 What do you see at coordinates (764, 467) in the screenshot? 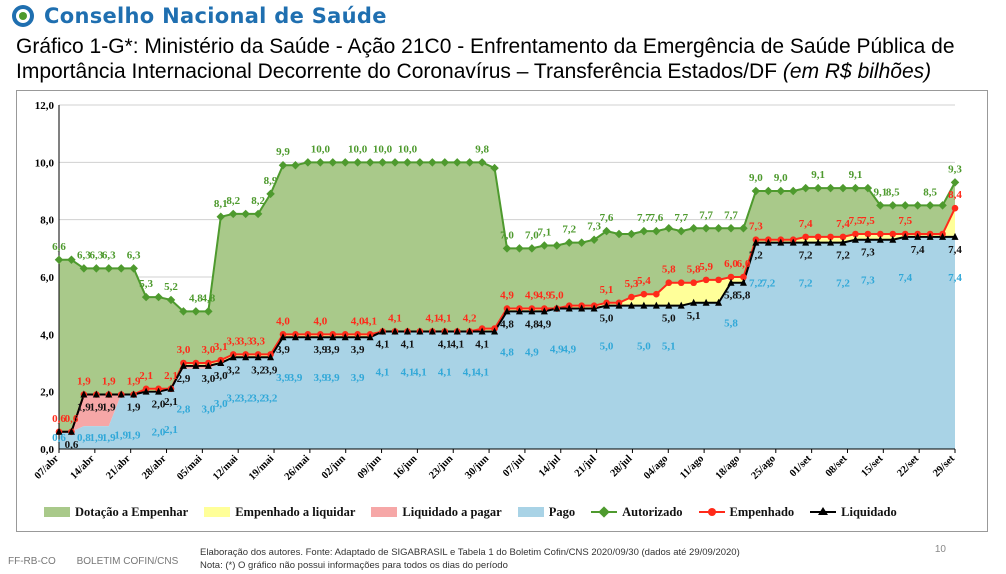
I see `x-tick-label: 25/ago` at bounding box center [764, 467].